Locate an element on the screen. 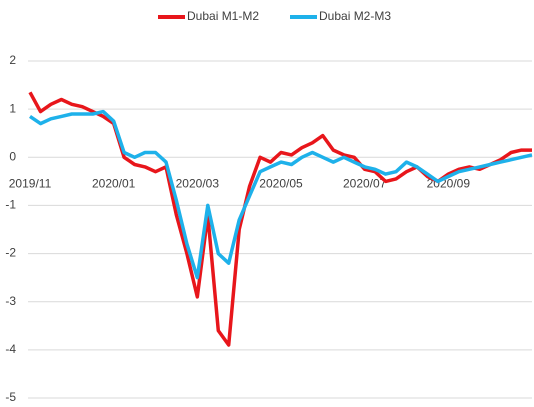 This screenshot has width=534, height=407. y-tick-label: 1 is located at coordinates (12, 108).